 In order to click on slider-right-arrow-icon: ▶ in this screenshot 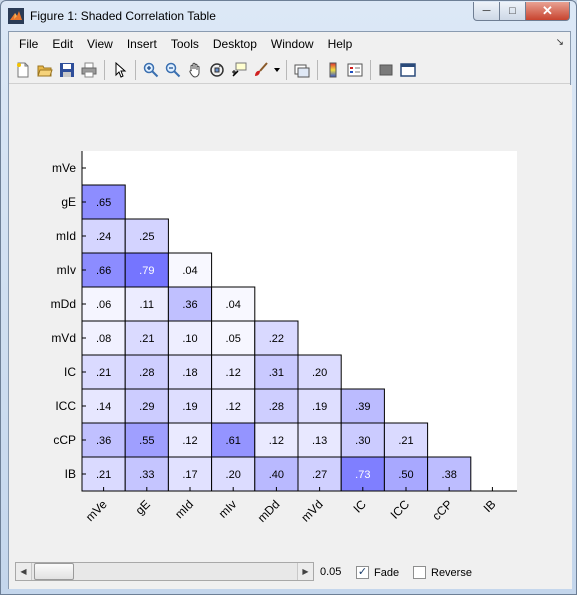, I will do `click(305, 571)`.